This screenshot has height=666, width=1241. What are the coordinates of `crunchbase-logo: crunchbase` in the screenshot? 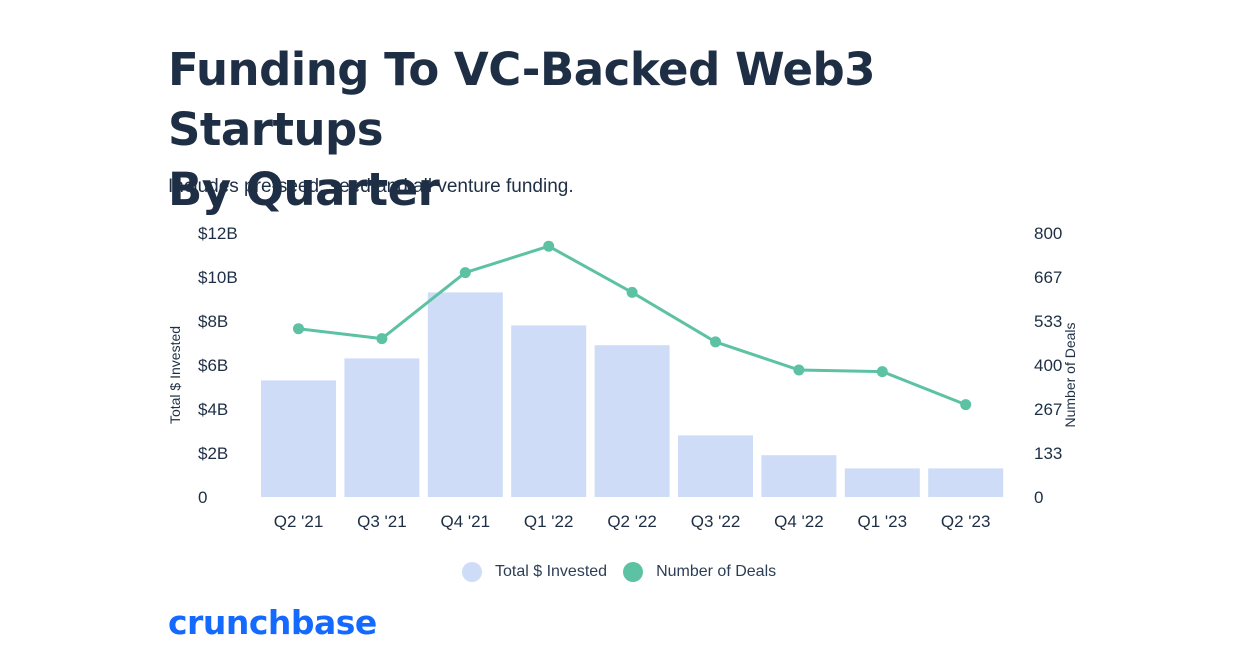 It's located at (272, 622).